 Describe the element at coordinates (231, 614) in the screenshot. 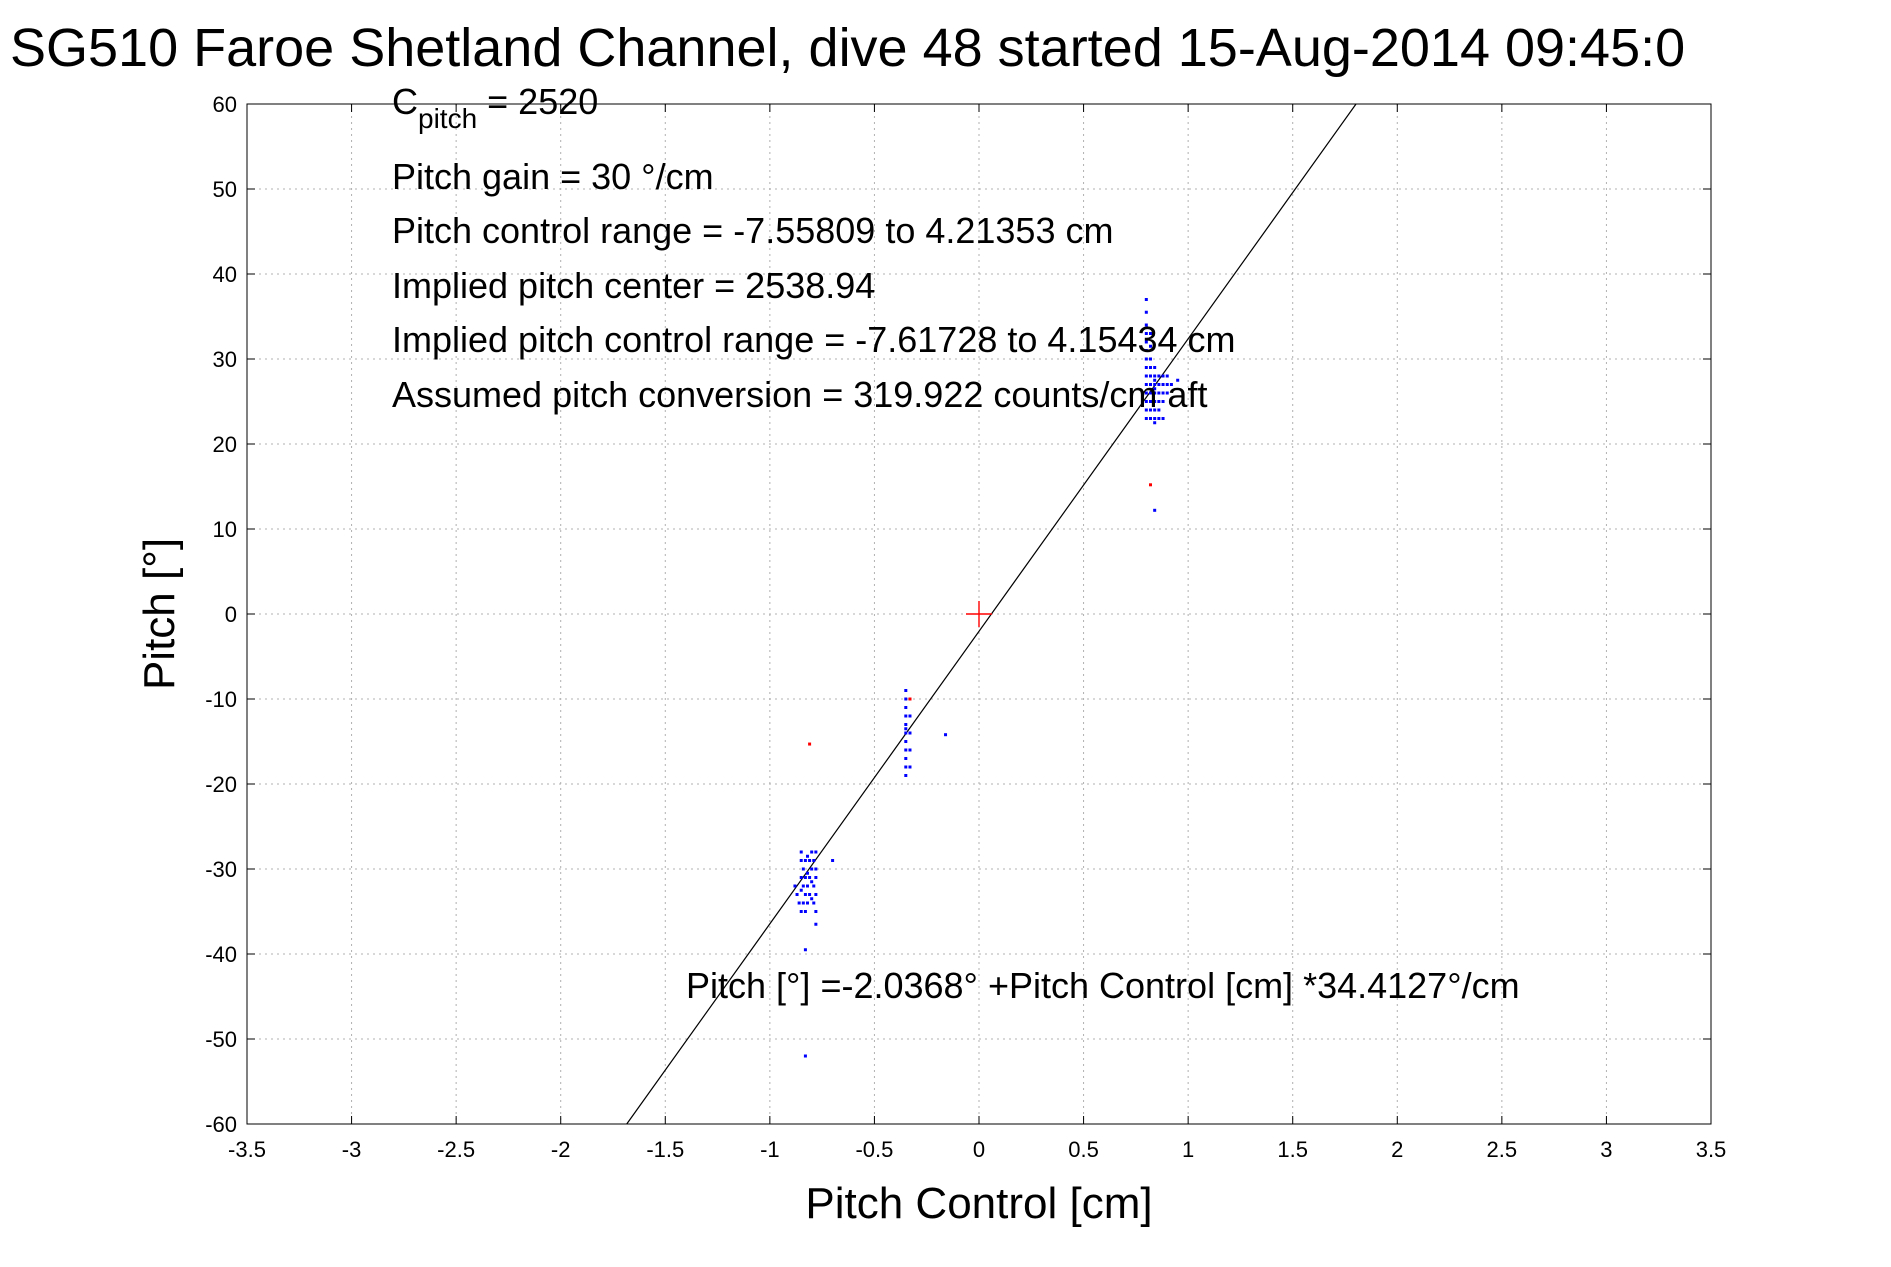

I see `y-tick-label: 0` at that location.